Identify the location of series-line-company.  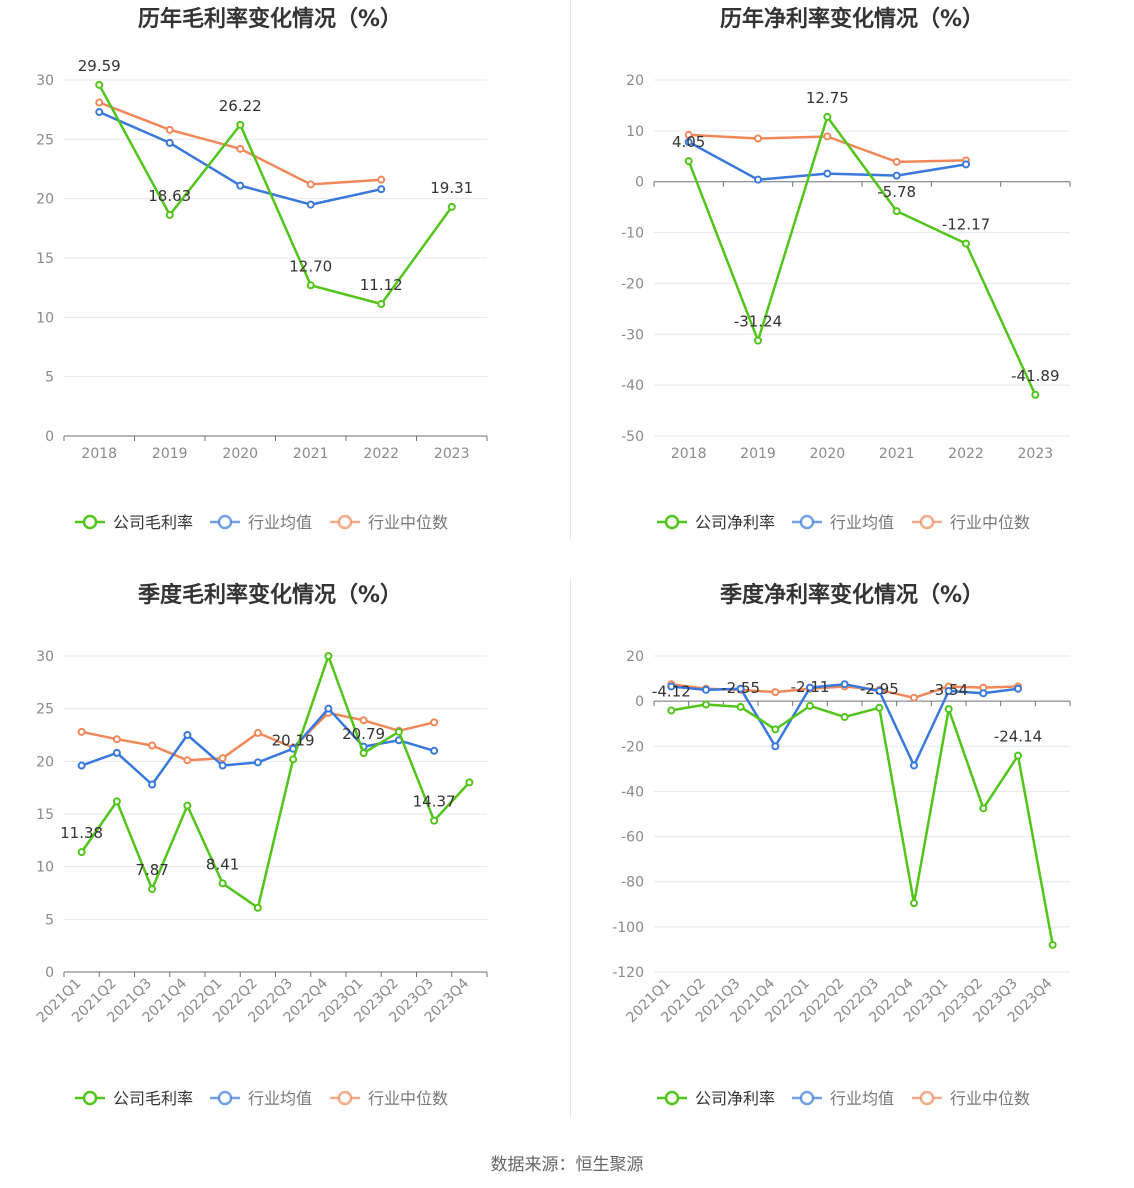
(862, 255).